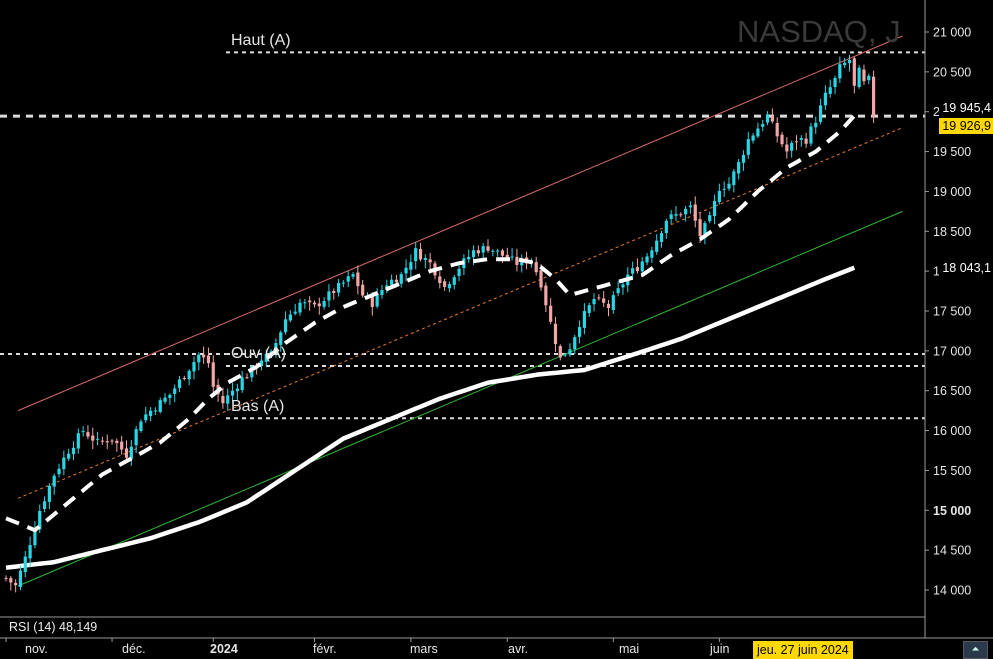 This screenshot has width=993, height=659. I want to click on double-up-arrow-icon: ⏶, so click(975, 650).